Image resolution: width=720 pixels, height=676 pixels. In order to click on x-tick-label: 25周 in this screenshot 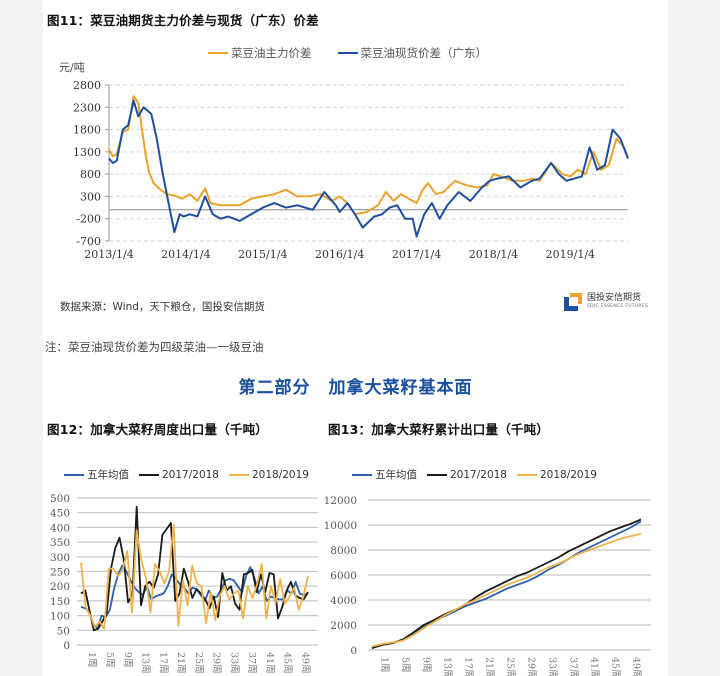, I will do `click(198, 663)`.